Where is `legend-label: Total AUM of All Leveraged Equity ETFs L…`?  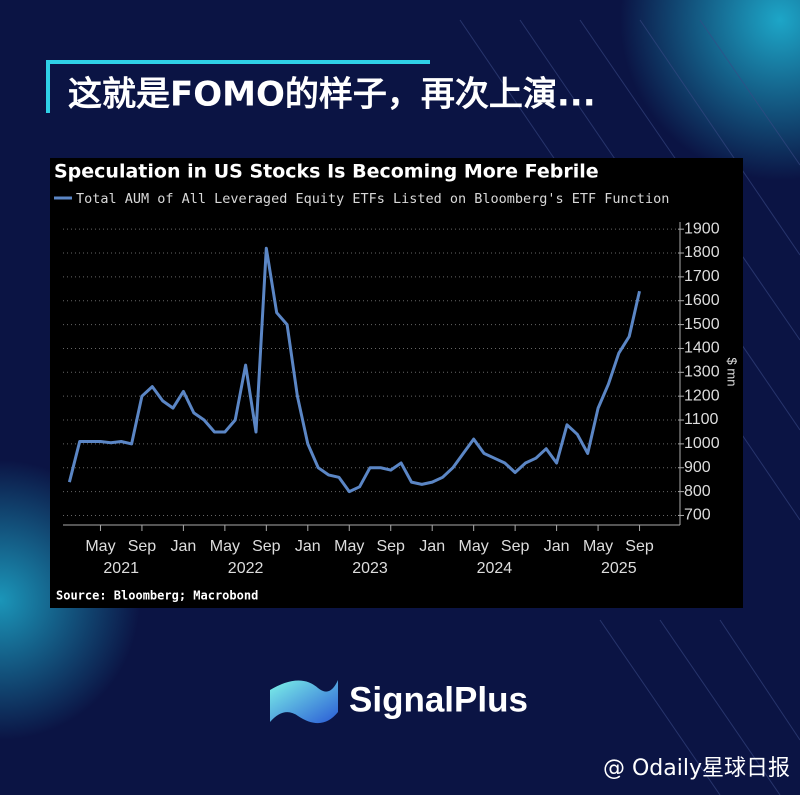
legend-label: Total AUM of All Leveraged Equity ETFs L… is located at coordinates (372, 199).